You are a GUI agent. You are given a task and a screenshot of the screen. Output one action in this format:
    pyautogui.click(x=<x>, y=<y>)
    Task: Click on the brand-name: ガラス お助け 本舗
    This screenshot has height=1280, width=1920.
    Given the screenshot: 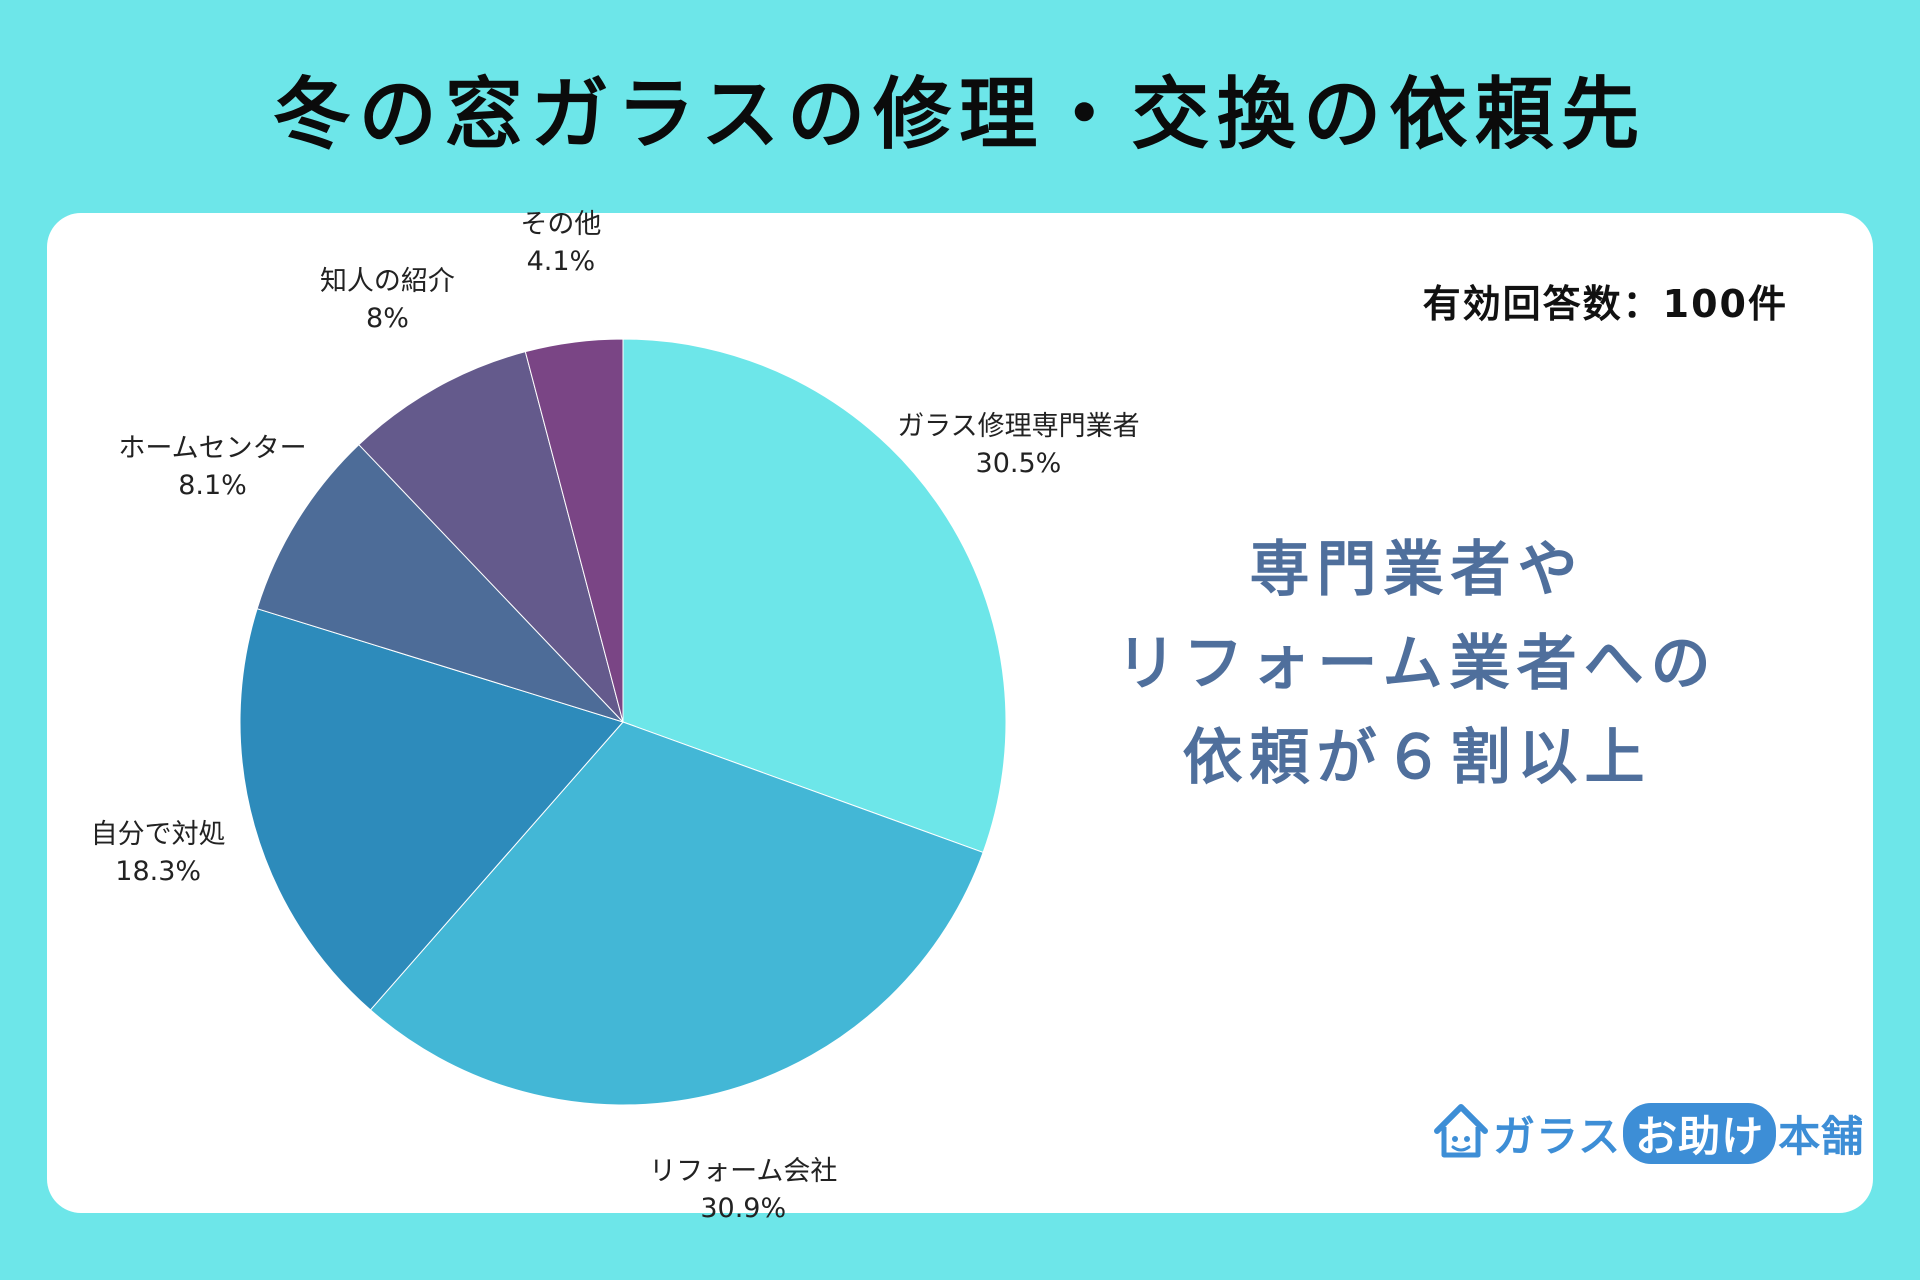 What is the action you would take?
    pyautogui.click(x=1678, y=1133)
    